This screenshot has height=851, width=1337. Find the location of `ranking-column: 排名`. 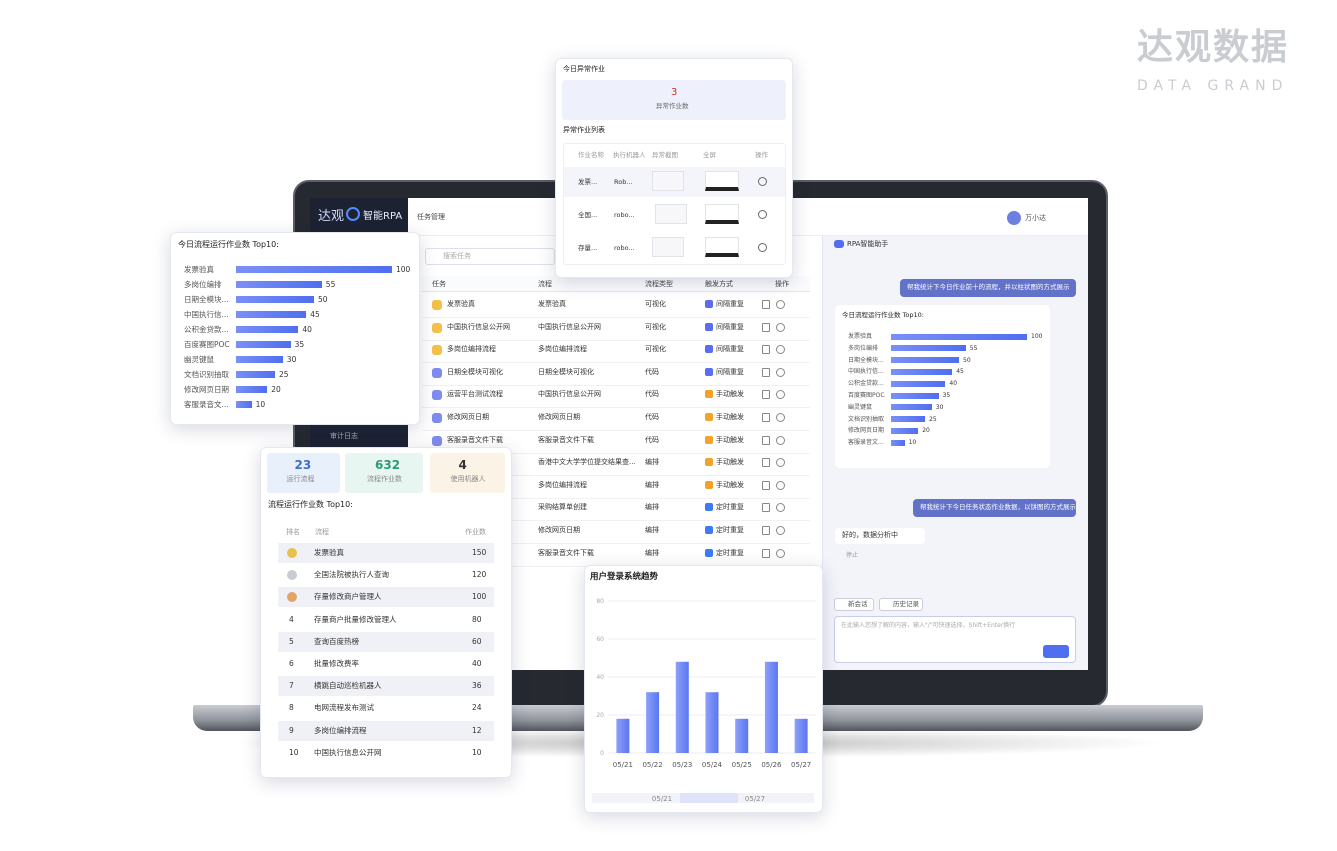

ranking-column: 排名 is located at coordinates (293, 532).